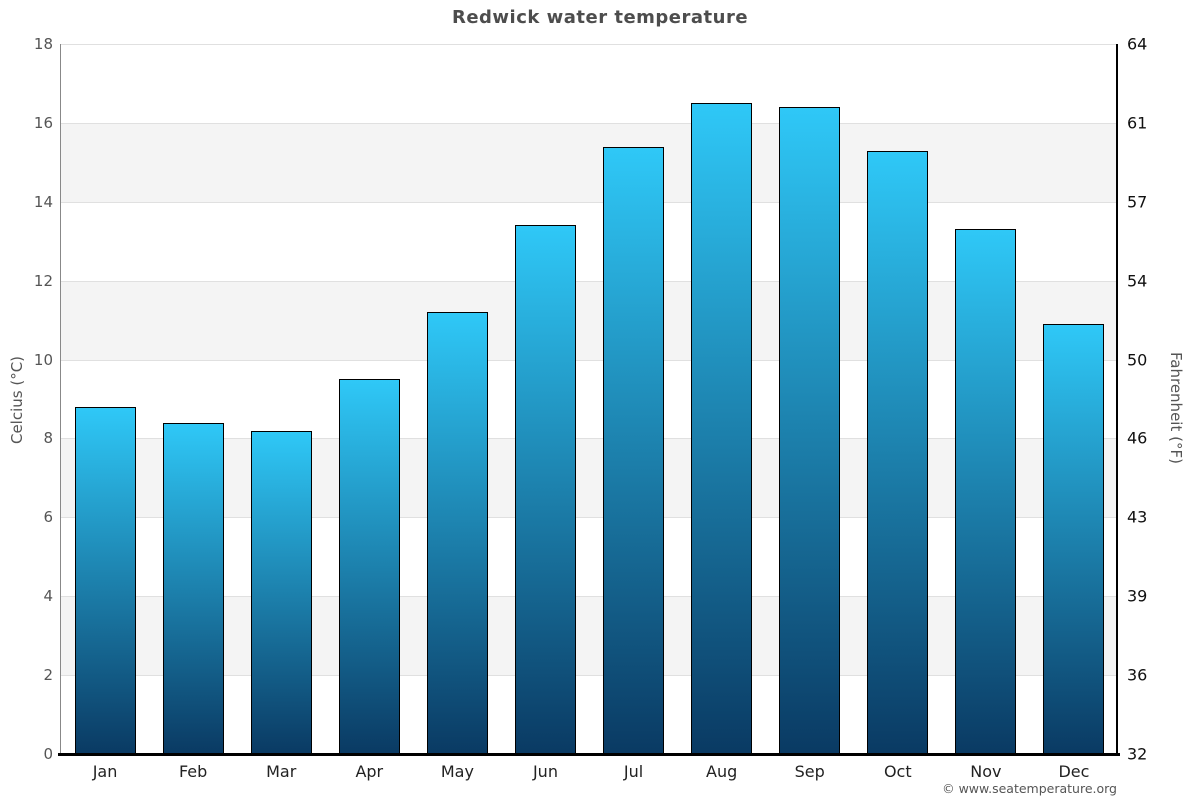 Image resolution: width=1200 pixels, height=800 pixels. I want to click on bar-mar, so click(281, 592).